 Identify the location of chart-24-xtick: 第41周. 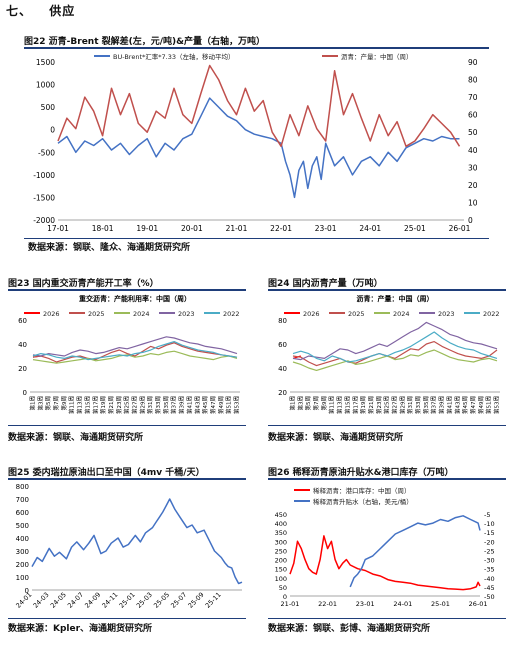
(449, 405).